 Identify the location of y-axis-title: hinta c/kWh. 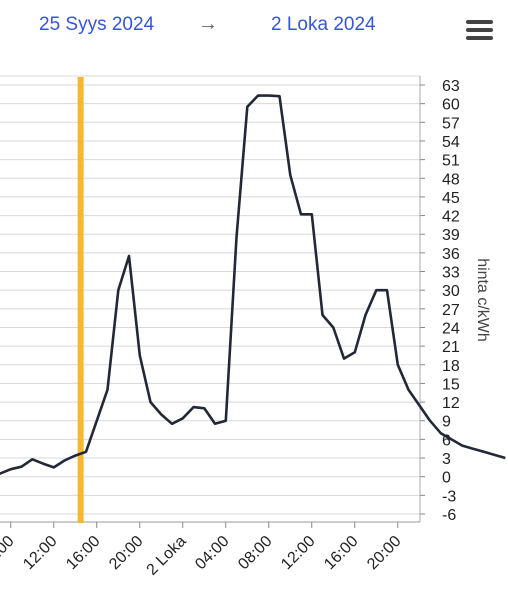
(482, 300).